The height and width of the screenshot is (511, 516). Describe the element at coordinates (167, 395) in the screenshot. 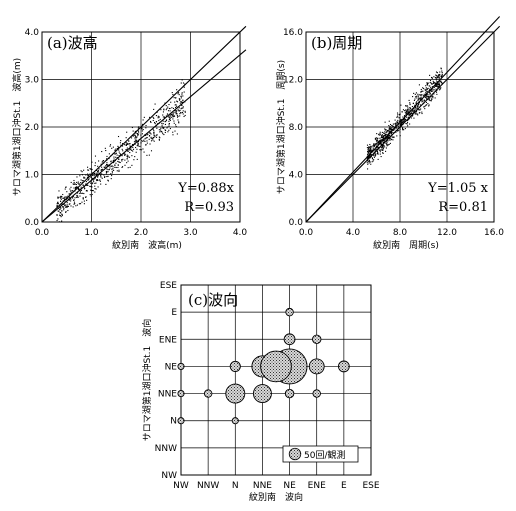

I see `y-tick-label: NNE` at that location.